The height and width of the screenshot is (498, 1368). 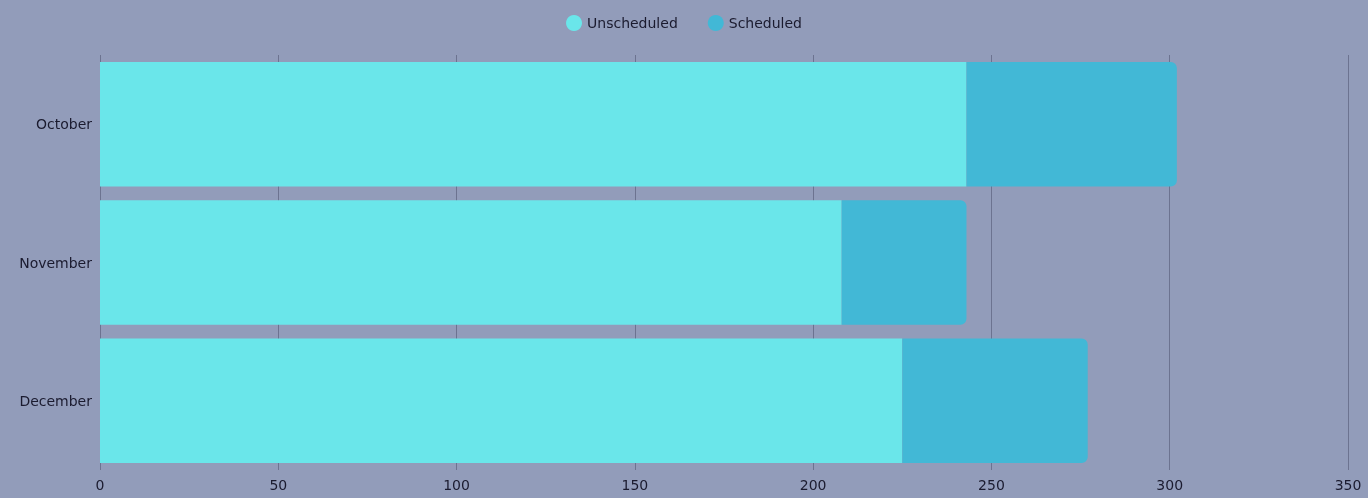 I want to click on y-tick-label: October, so click(x=64, y=124).